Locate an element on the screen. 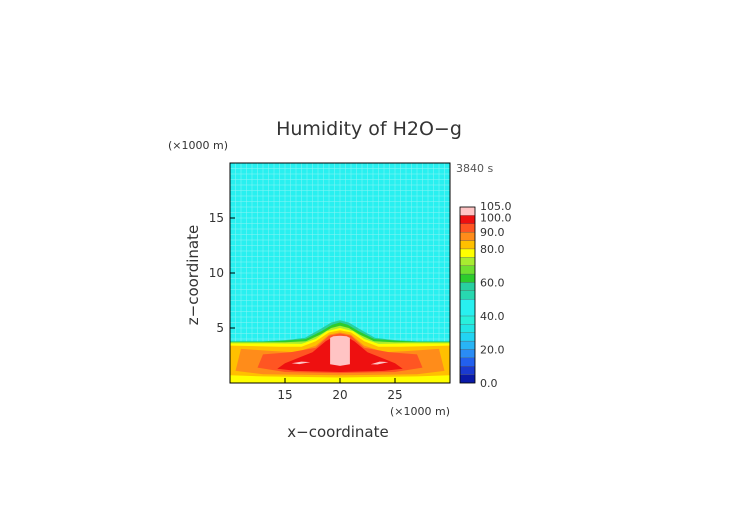  chart-title: Humidity of H2O−g is located at coordinates (369, 129).